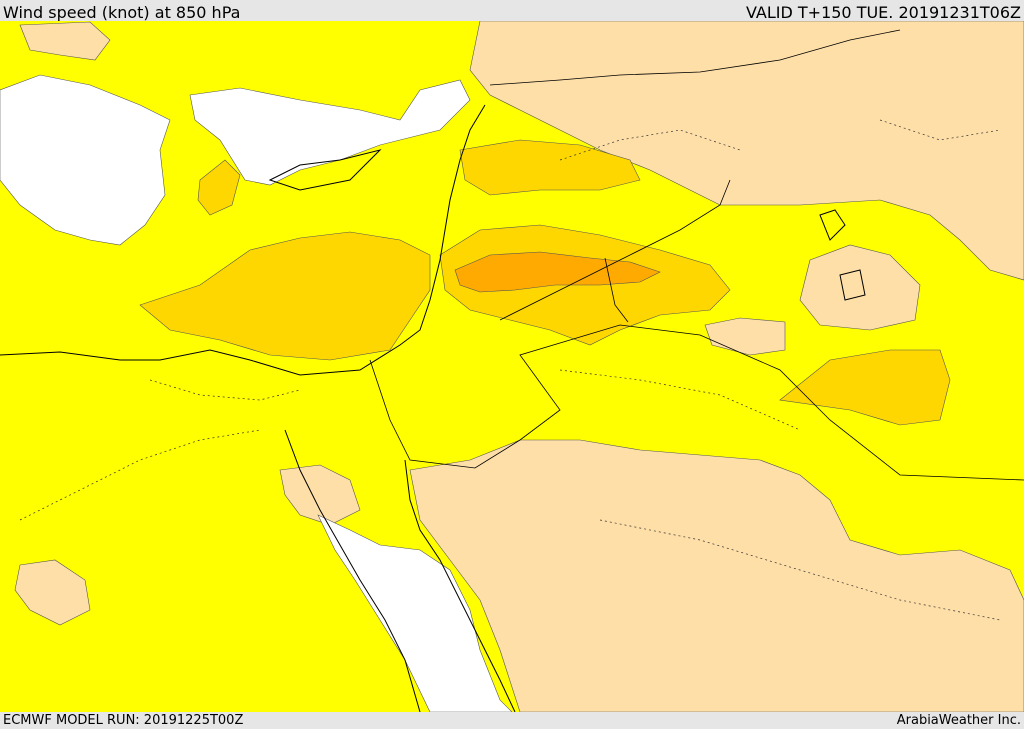 The height and width of the screenshot is (729, 1024). What do you see at coordinates (860, 287) in the screenshot?
I see `tan-region-iraq` at bounding box center [860, 287].